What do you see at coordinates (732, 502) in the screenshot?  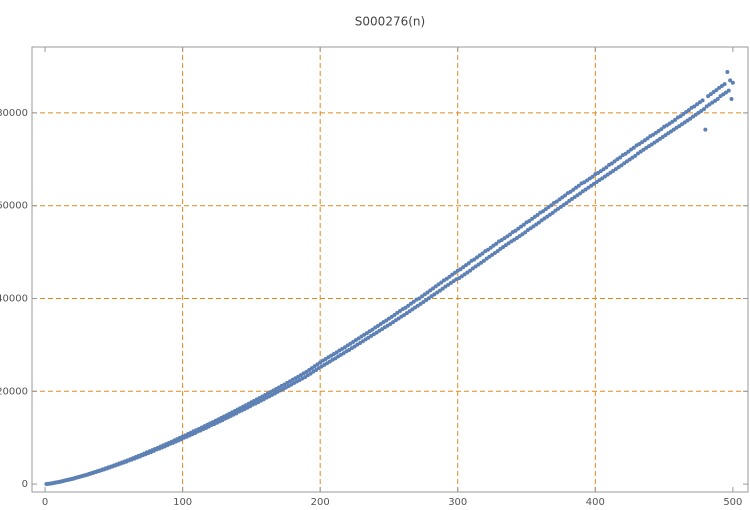 I see `x-tick-label: 500` at bounding box center [732, 502].